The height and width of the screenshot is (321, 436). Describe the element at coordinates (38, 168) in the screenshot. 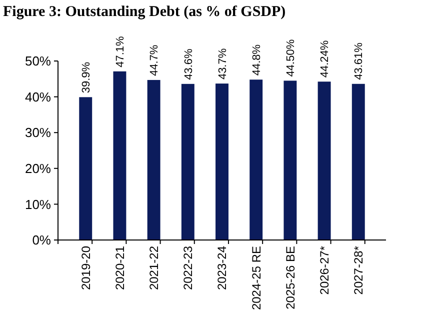

I see `y-tick-label: 20%` at that location.